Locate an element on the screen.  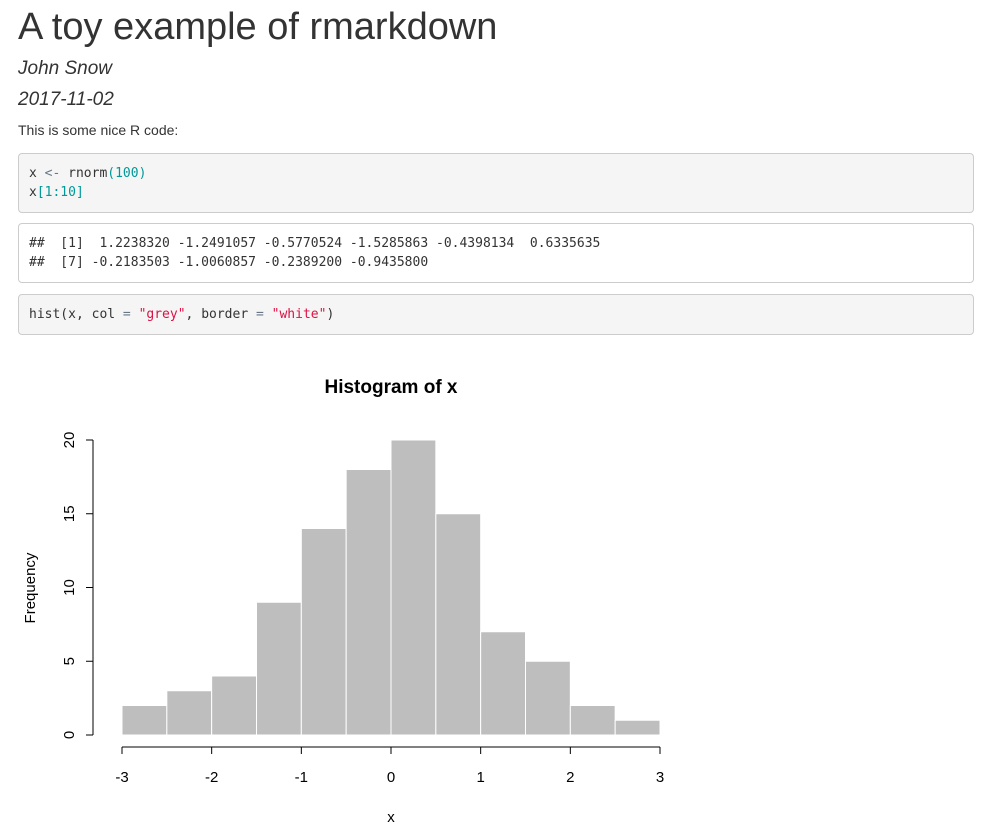
paragraph: This is some nice R code: is located at coordinates (98, 130).